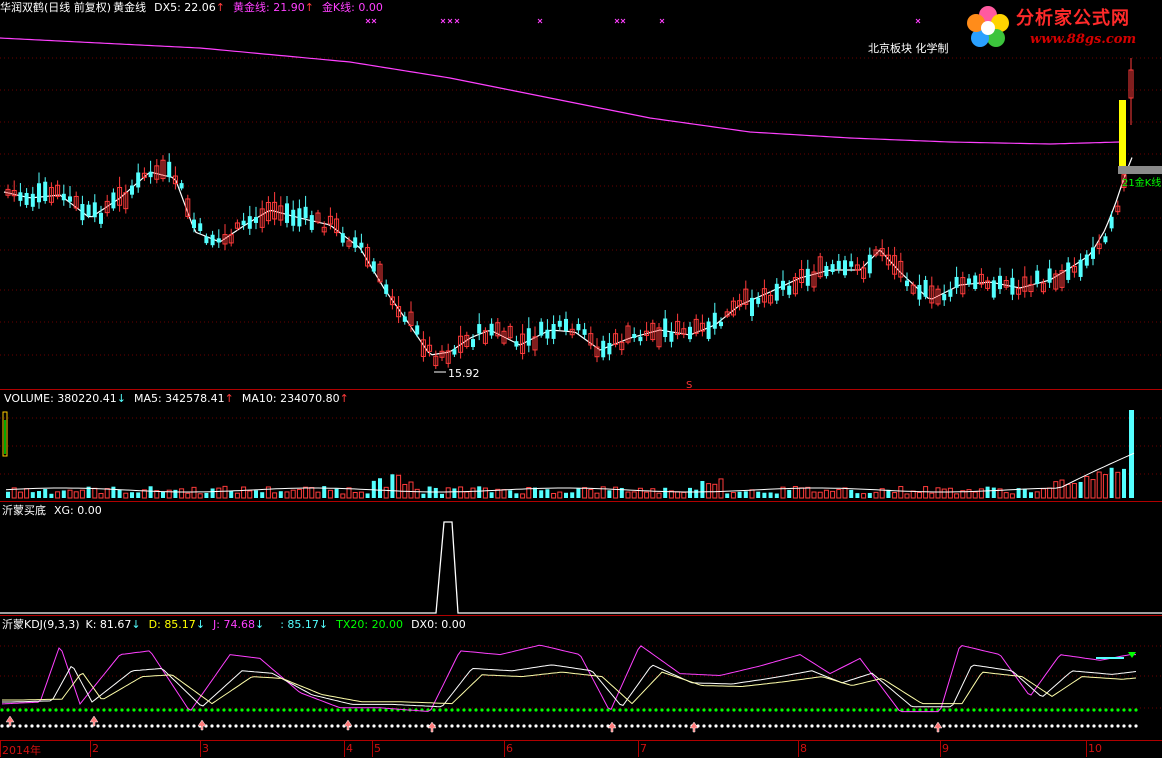 This screenshot has width=1162, height=758. What do you see at coordinates (581, 389) in the screenshot?
I see `panel-separator` at bounding box center [581, 389].